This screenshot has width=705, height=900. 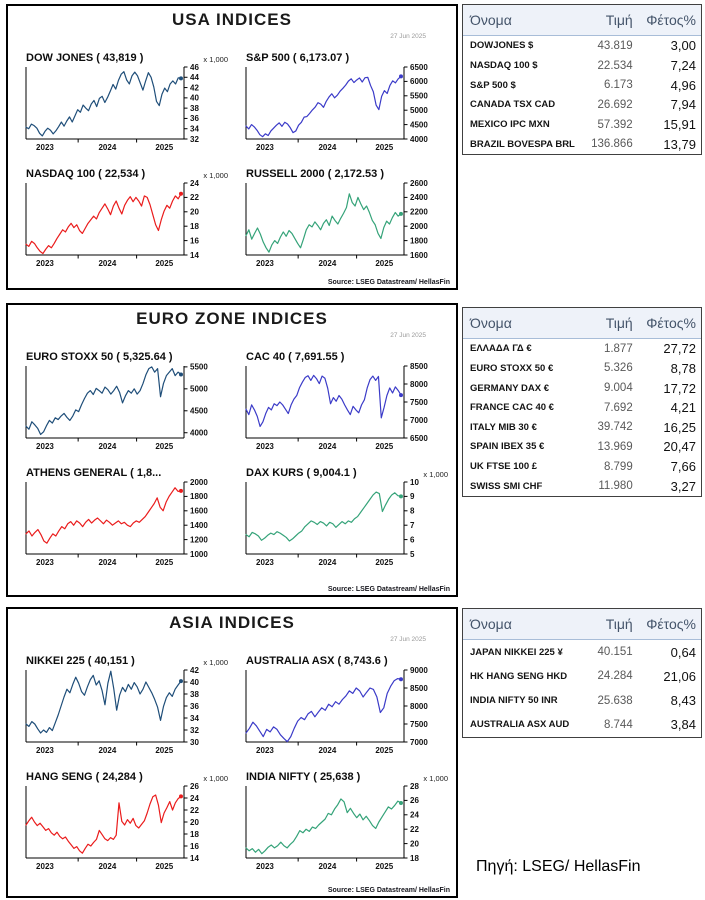 What do you see at coordinates (336, 108) in the screenshot?
I see `sp-500-line-chart: 2023 2024 2025 6500 6000 5500 5000 4500 4000` at bounding box center [336, 108].